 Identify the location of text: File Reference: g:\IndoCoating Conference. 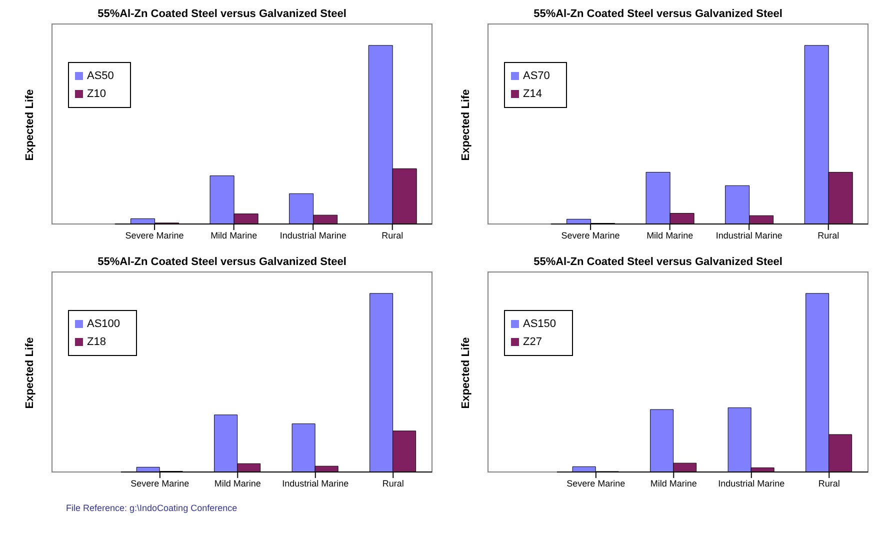
(152, 508).